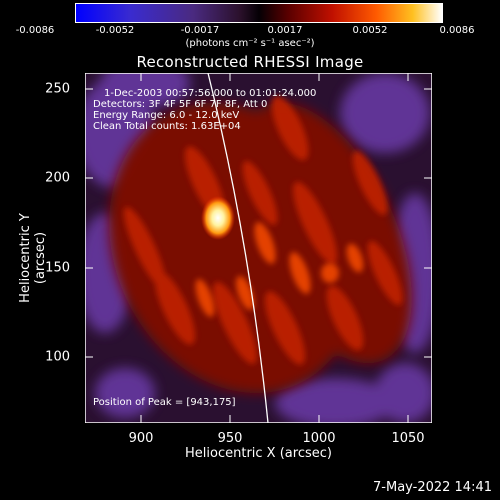 The height and width of the screenshot is (500, 500). What do you see at coordinates (218, 218) in the screenshot?
I see `peak-source` at bounding box center [218, 218].